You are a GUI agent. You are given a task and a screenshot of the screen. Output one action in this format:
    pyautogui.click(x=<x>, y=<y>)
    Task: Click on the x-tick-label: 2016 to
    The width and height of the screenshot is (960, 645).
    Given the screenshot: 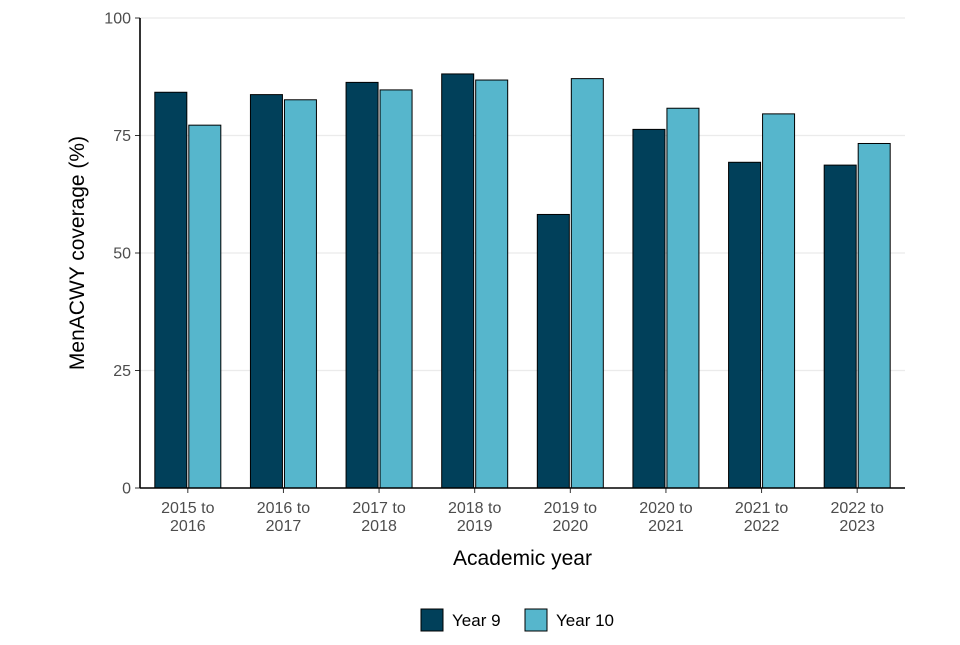 What is the action you would take?
    pyautogui.click(x=283, y=508)
    